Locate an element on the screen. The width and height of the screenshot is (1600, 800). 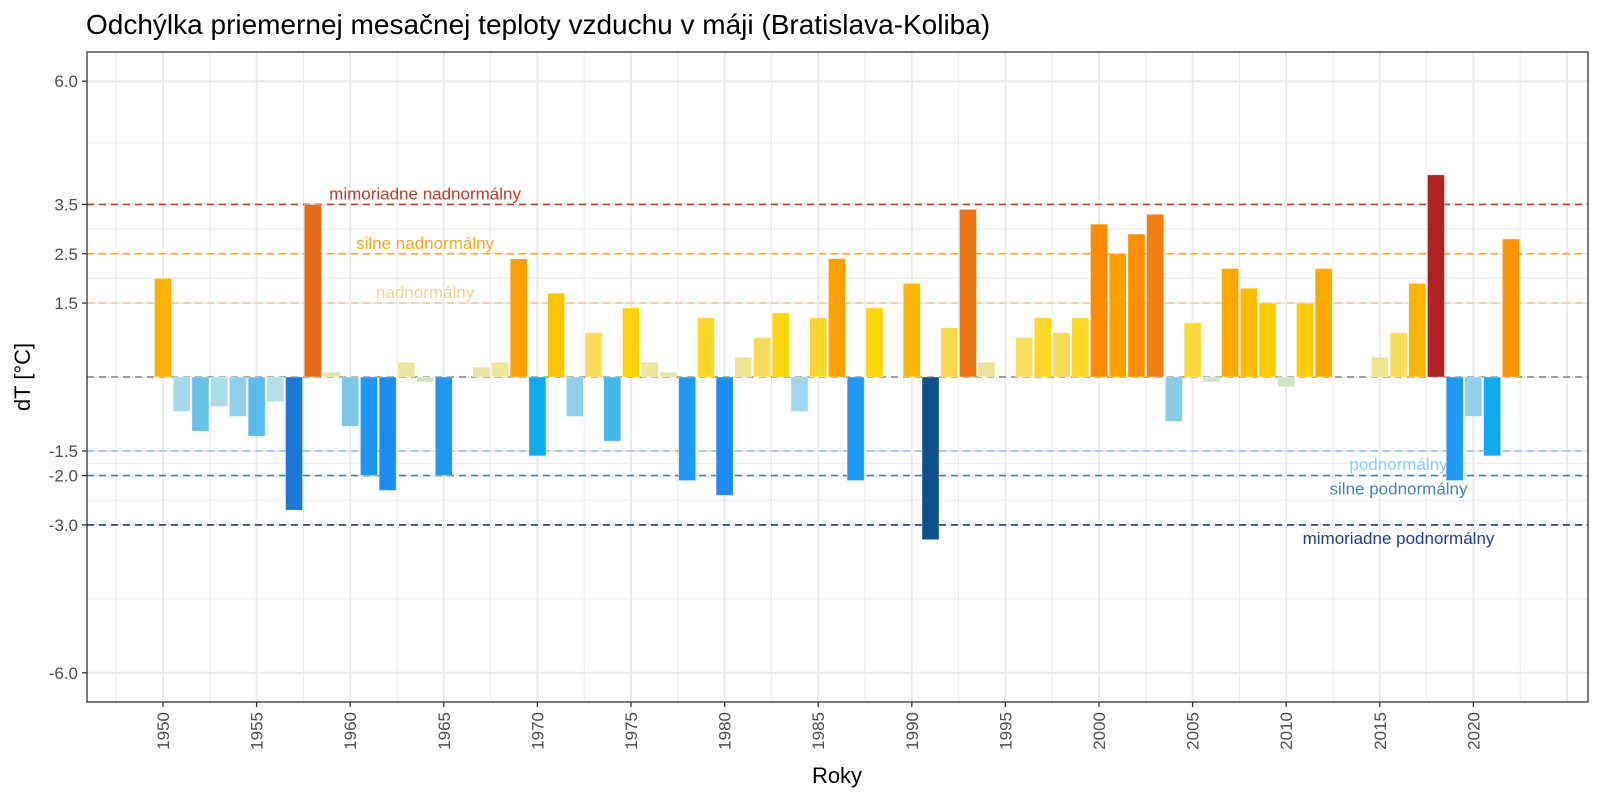
x-tick-label: 2005 is located at coordinates (1193, 731).